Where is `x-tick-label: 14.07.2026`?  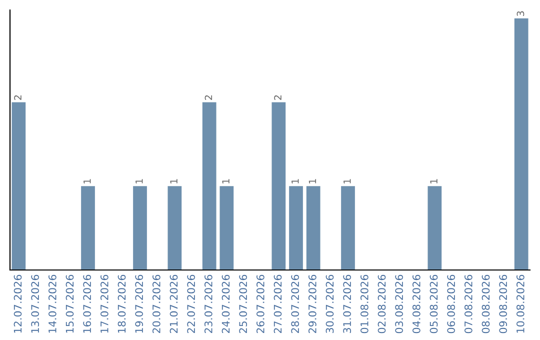 x-tick-label: 14.07.2026 is located at coordinates (52, 303).